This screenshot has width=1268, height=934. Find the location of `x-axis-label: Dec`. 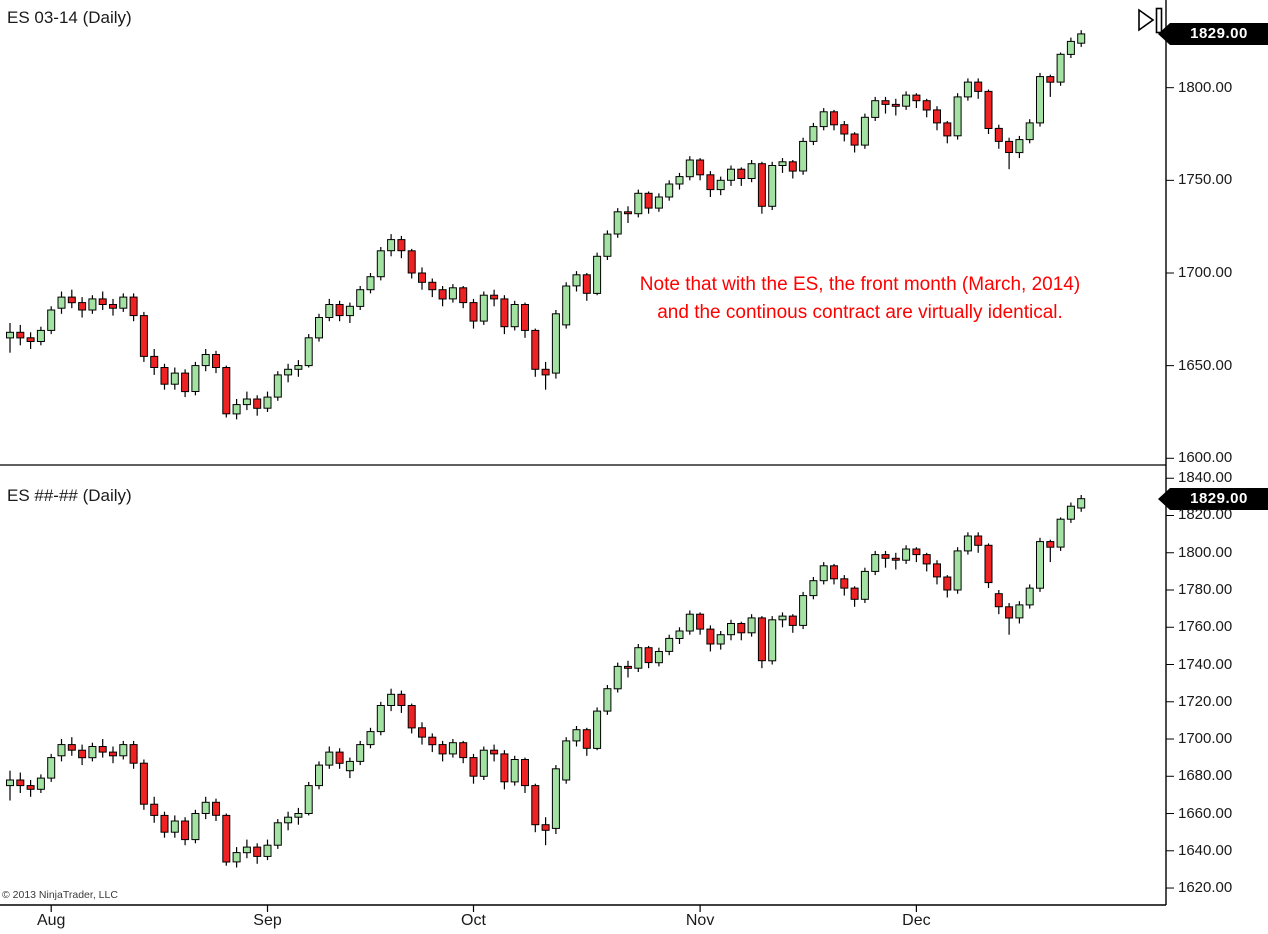

x-axis-label: Dec is located at coordinates (916, 920).